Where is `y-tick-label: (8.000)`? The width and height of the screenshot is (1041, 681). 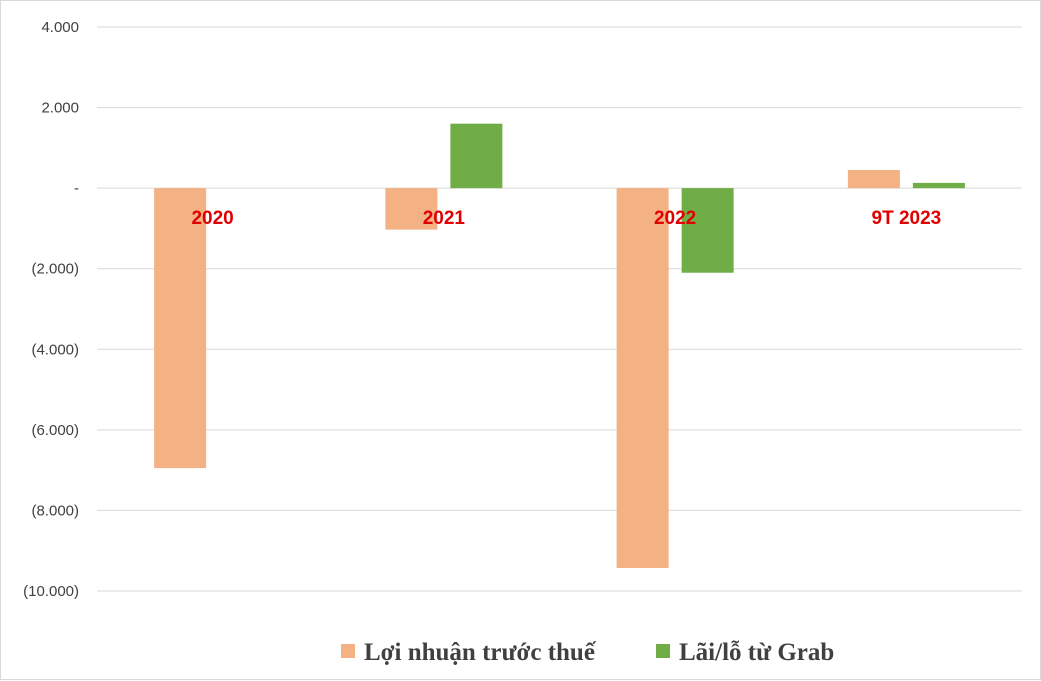 y-tick-label: (8.000) is located at coordinates (55, 510).